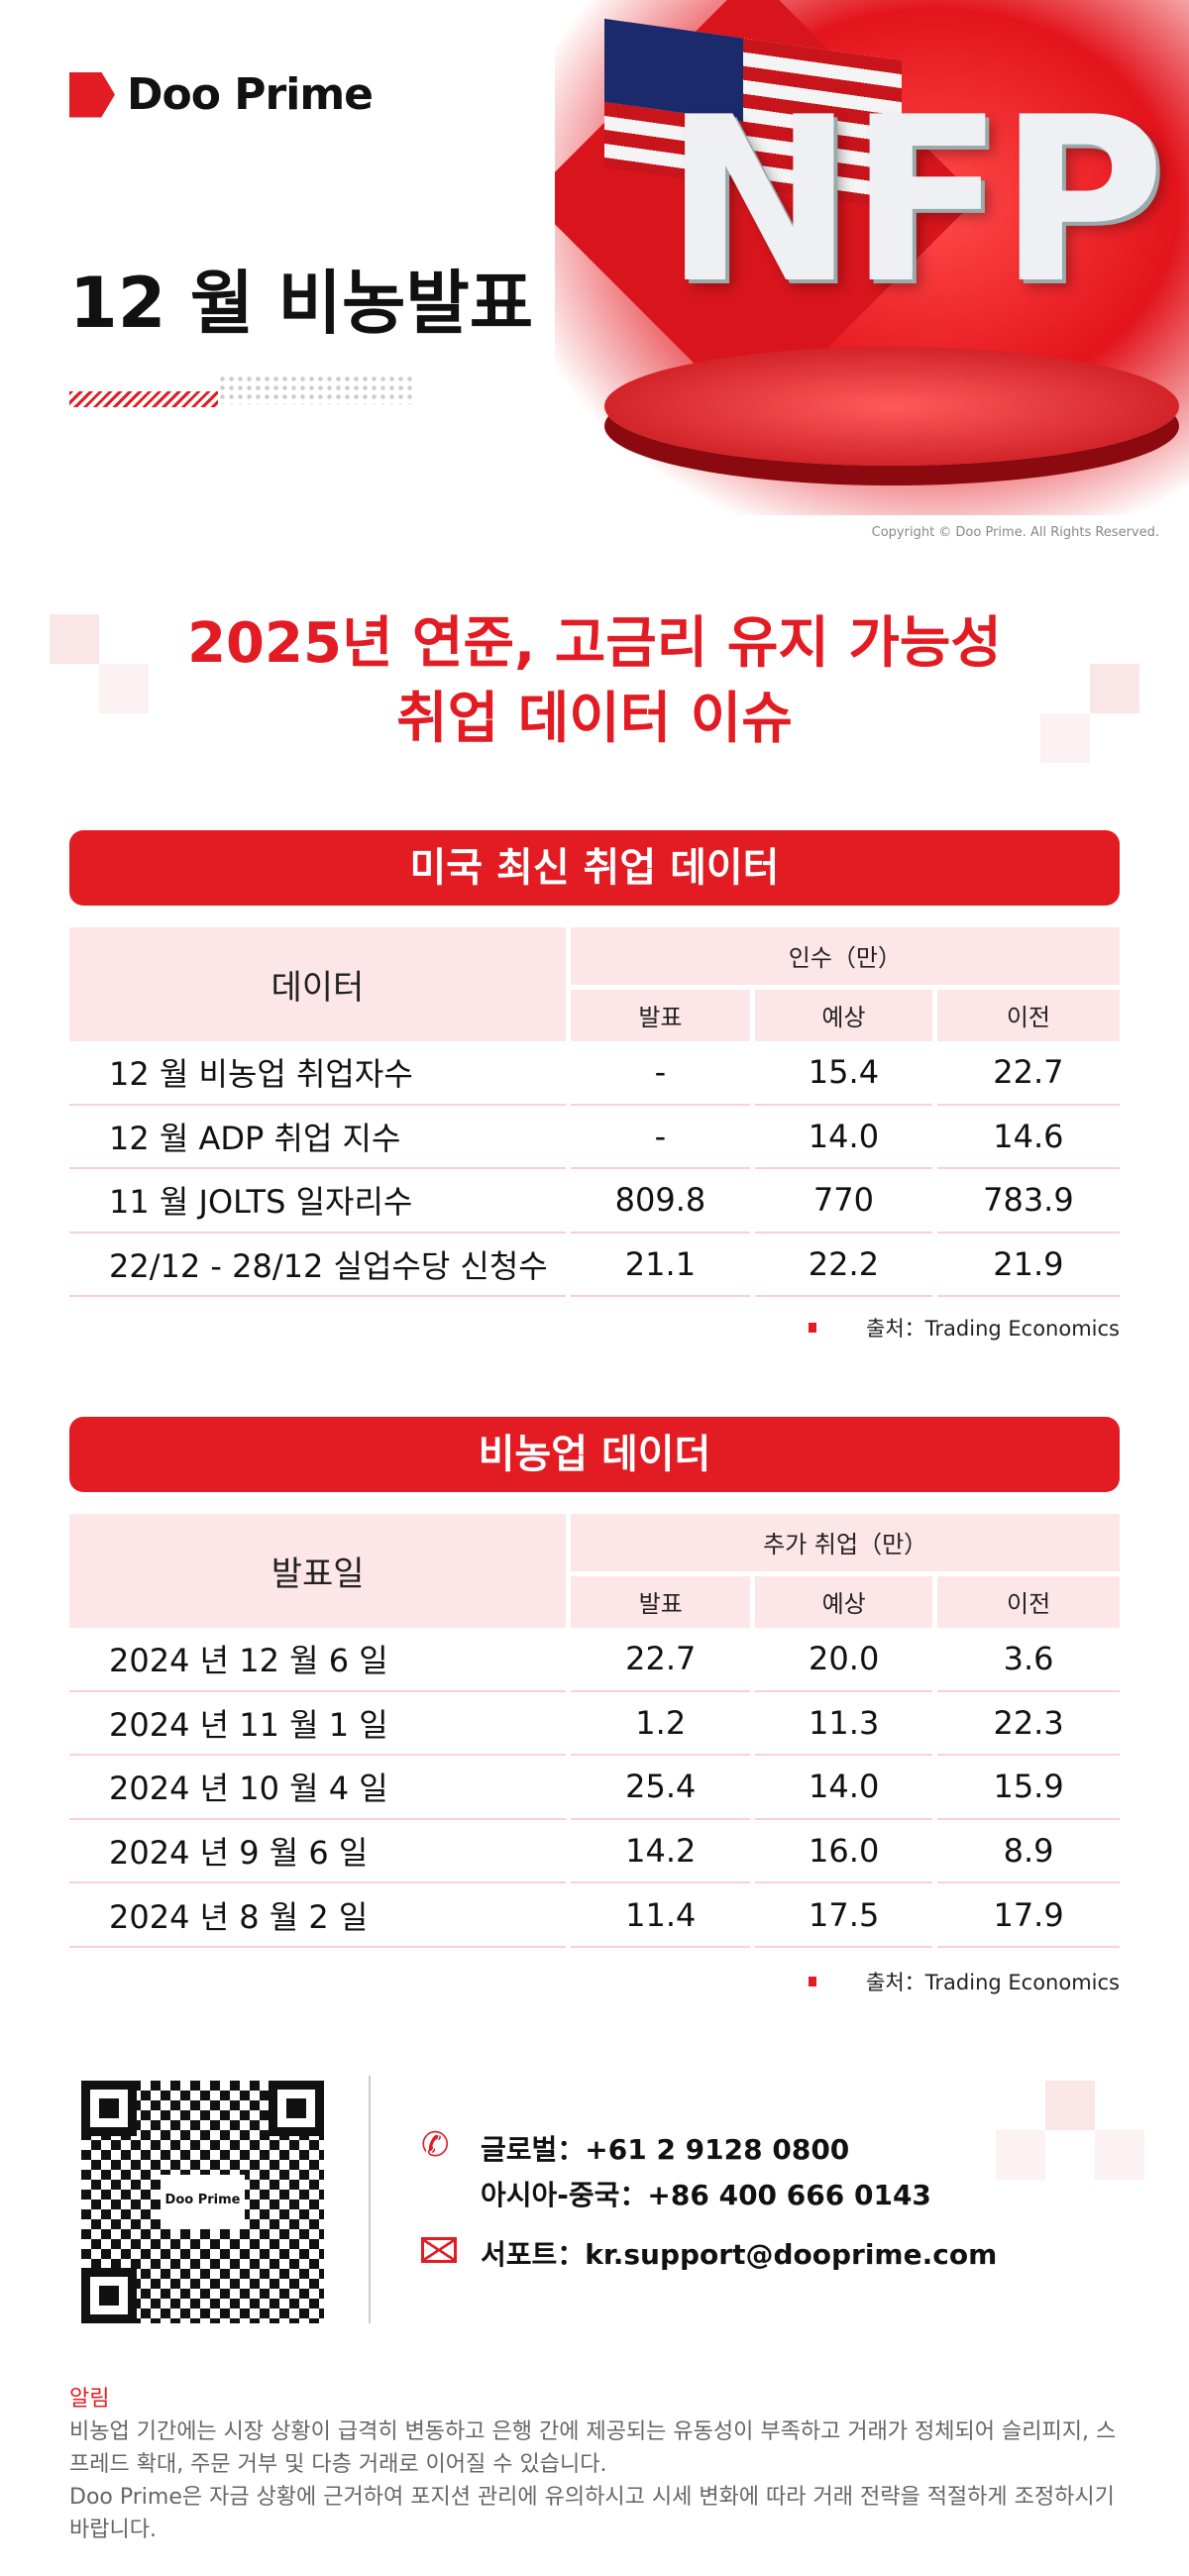 The image size is (1189, 2576). I want to click on header-group: 인수（만）, so click(845, 956).